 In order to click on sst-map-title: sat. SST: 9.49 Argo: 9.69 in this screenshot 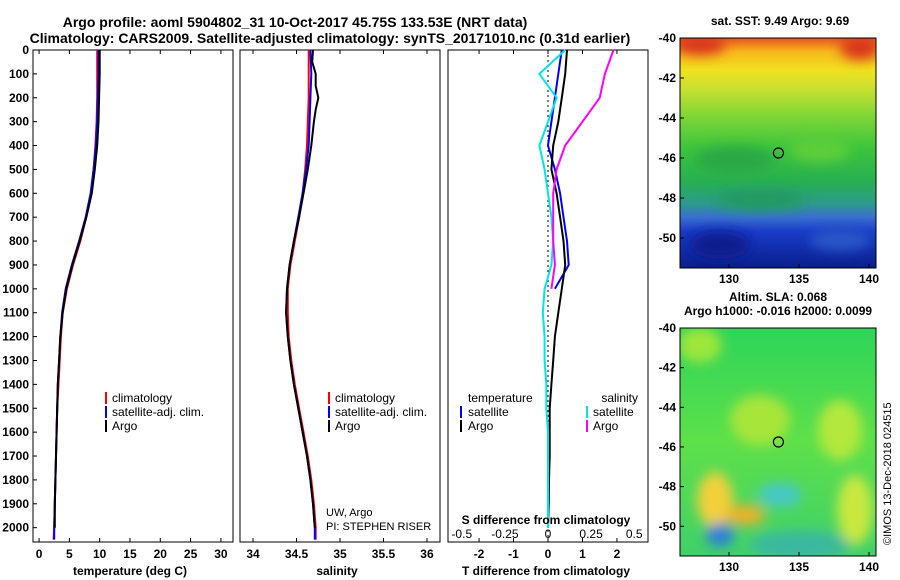, I will do `click(780, 21)`.